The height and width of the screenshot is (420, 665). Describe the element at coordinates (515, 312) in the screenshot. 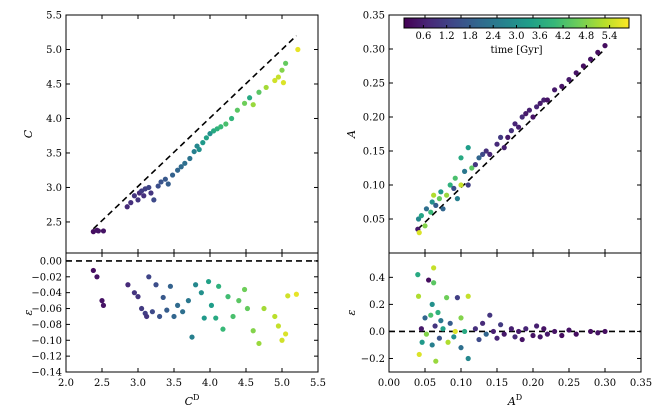

I see `axes-frame` at that location.